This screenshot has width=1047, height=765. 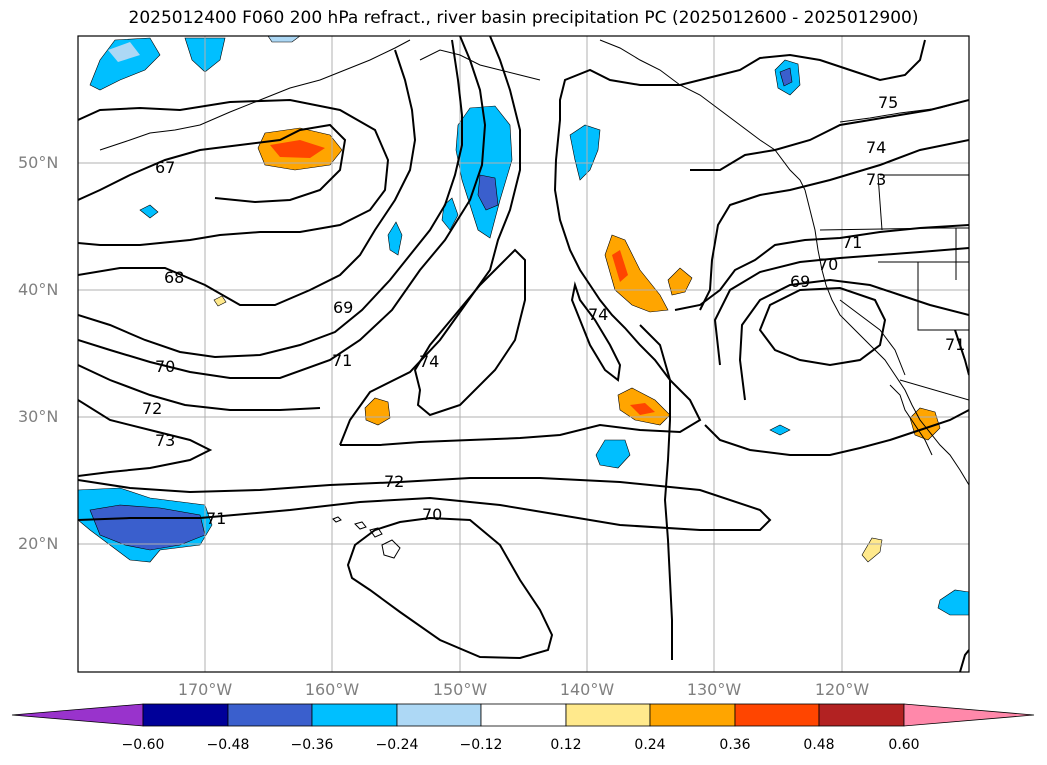 What do you see at coordinates (397, 745) in the screenshot?
I see `colorbar-tick-label: −0.24` at bounding box center [397, 745].